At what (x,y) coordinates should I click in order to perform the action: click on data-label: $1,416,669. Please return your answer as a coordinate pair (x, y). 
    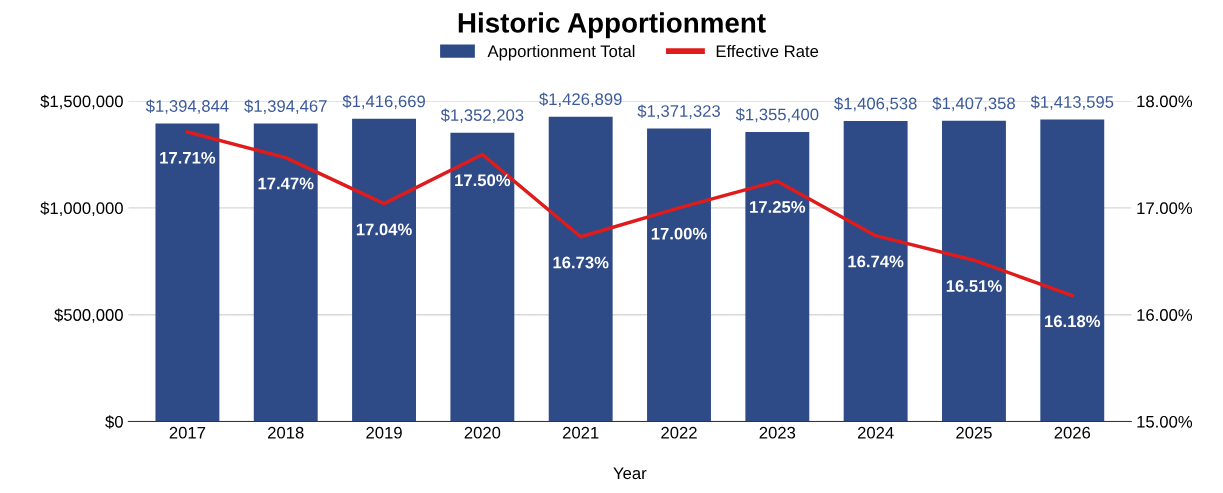
    Looking at the image, I should click on (383, 102).